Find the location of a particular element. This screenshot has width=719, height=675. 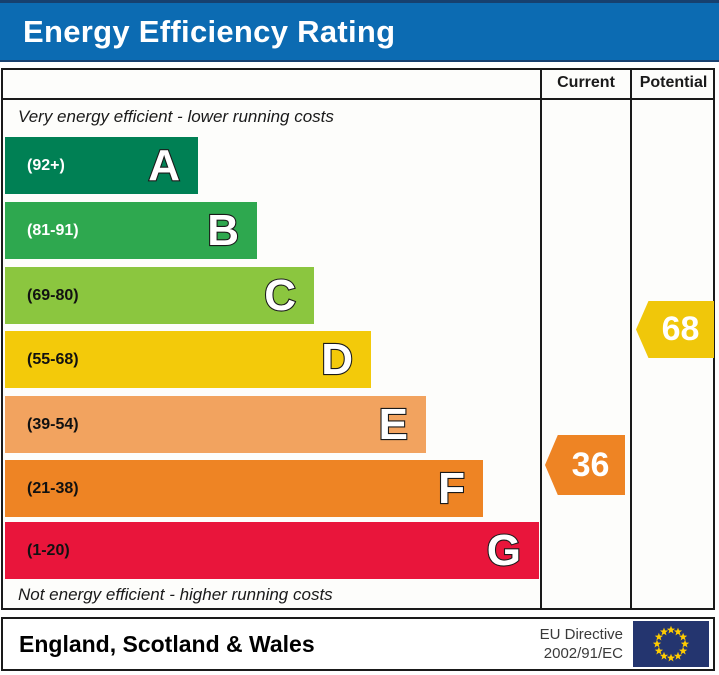

eu-directive-line2: 2002/91/EC is located at coordinates (583, 653).